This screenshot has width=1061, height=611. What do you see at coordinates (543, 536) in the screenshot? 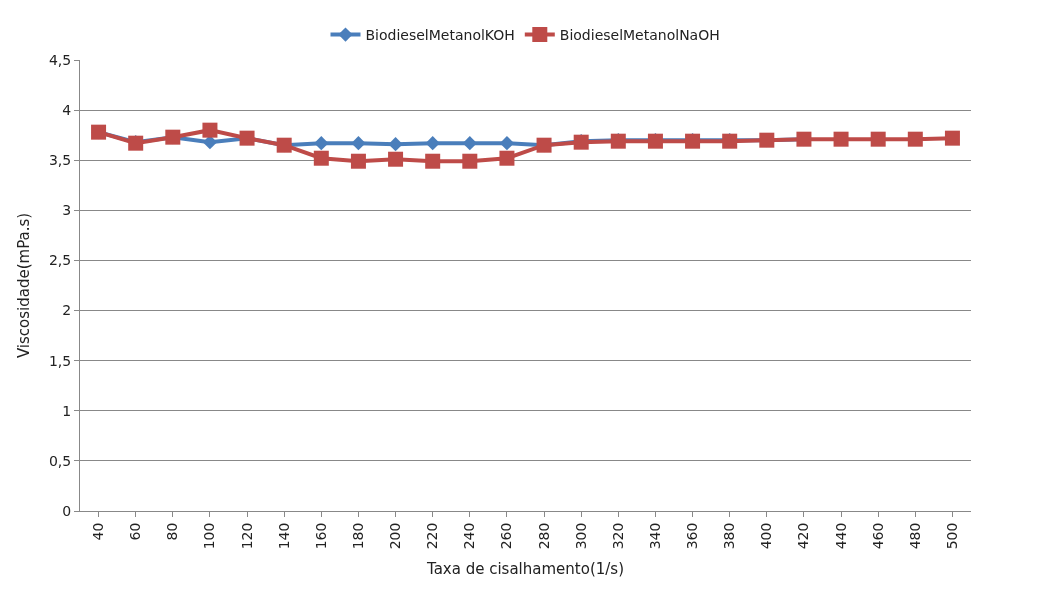
I see `x-tick-label: 280` at bounding box center [543, 536].